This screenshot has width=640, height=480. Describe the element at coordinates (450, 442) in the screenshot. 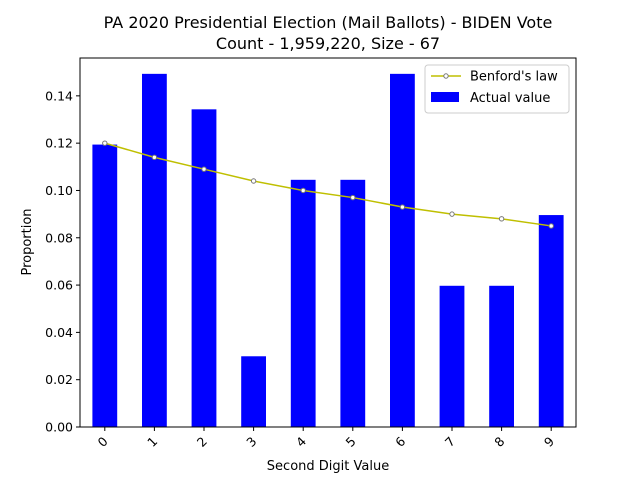

I see `x-tick-label: 7` at that location.